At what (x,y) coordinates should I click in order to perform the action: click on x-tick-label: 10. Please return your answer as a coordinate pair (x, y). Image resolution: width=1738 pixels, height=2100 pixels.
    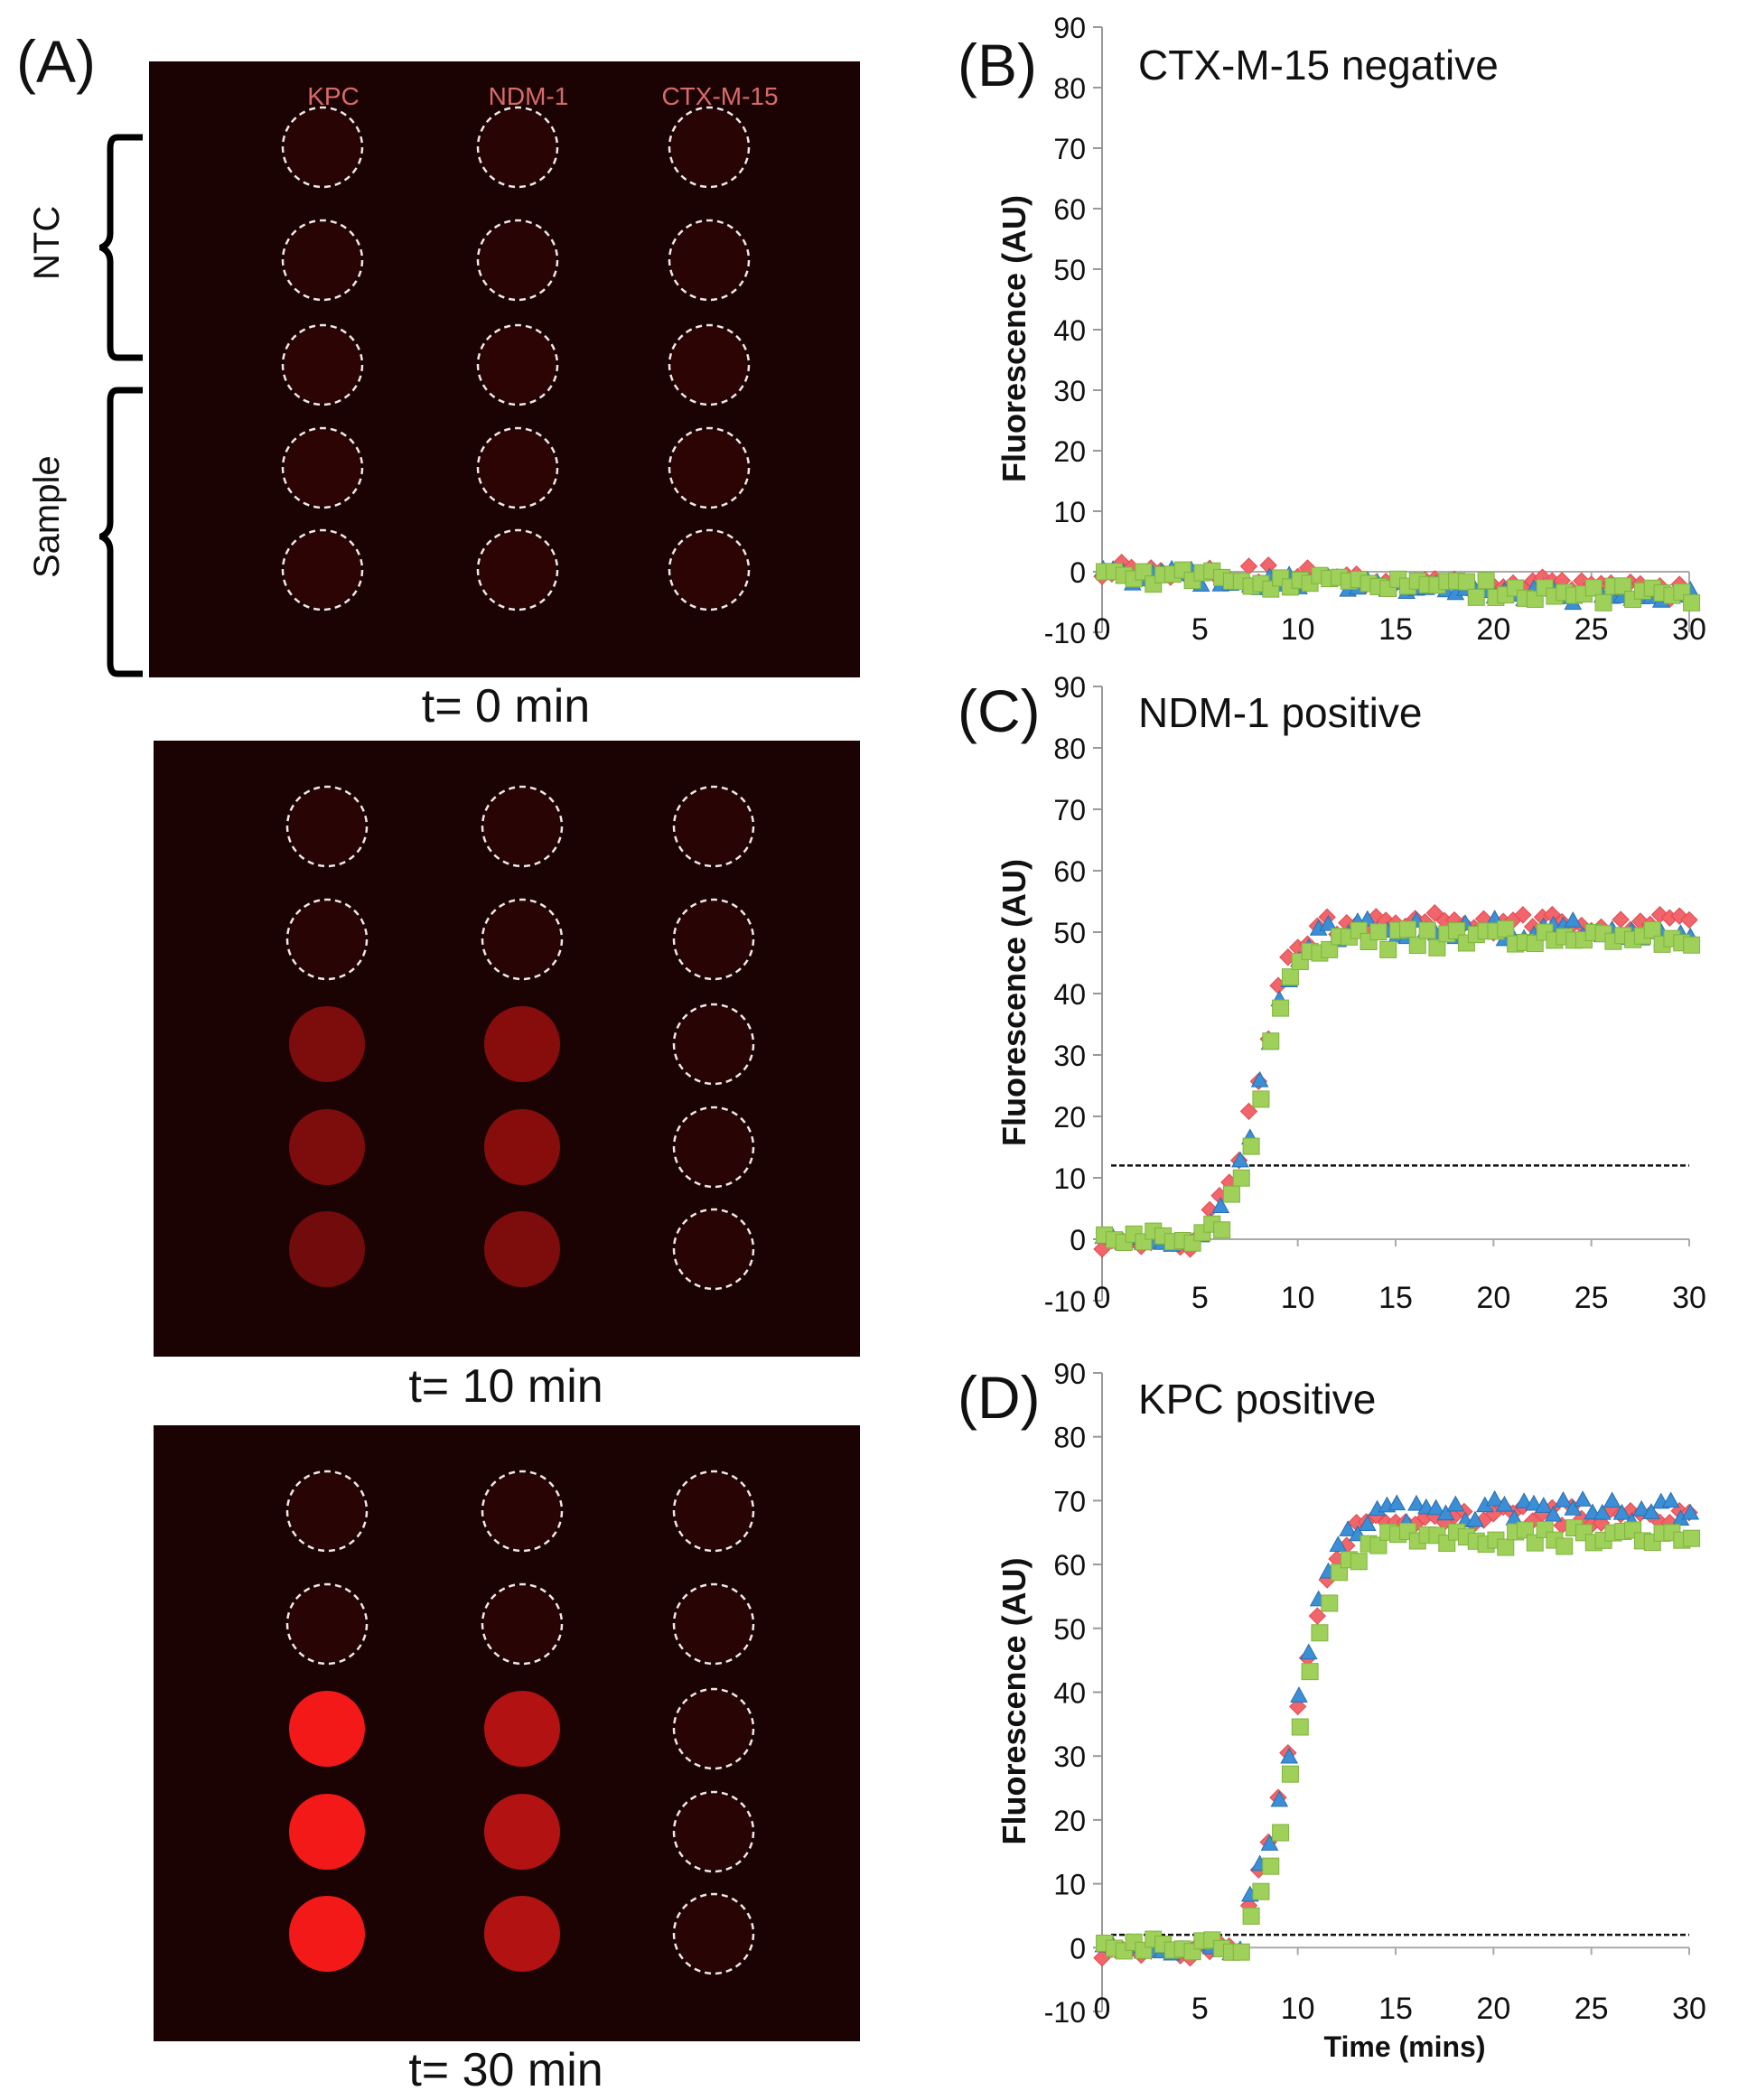
    Looking at the image, I should click on (1298, 629).